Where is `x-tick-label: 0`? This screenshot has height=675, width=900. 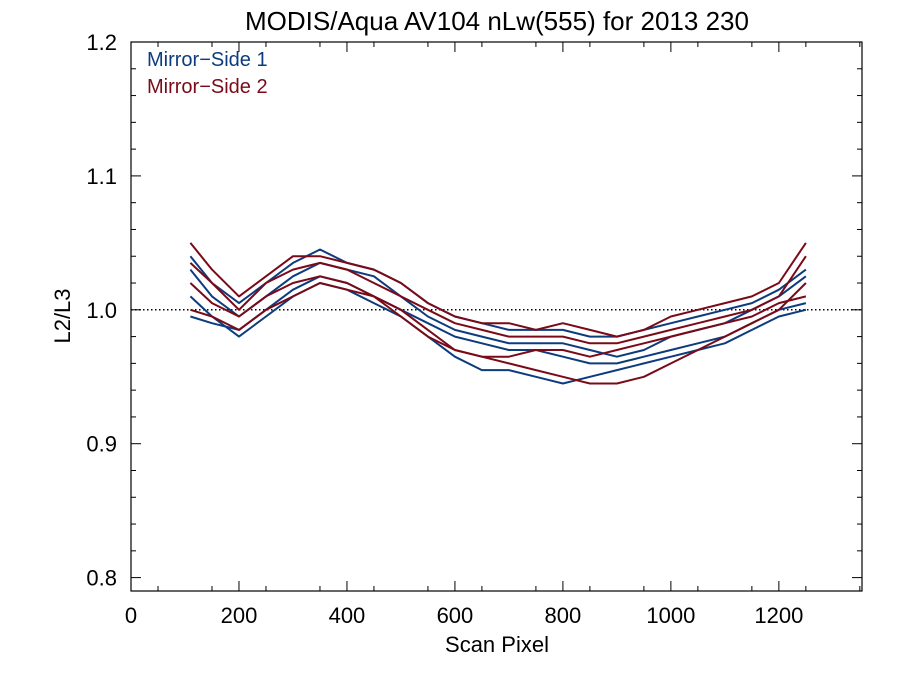
x-tick-label: 0 is located at coordinates (131, 615).